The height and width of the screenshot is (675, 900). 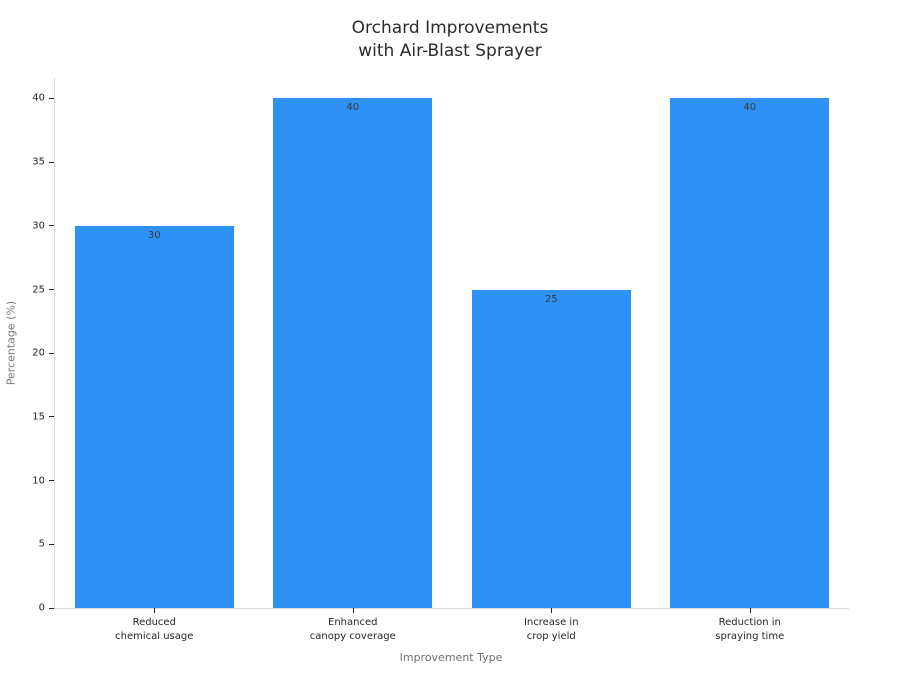 I want to click on x-tick-label: Reduction in spraying time, so click(x=750, y=629).